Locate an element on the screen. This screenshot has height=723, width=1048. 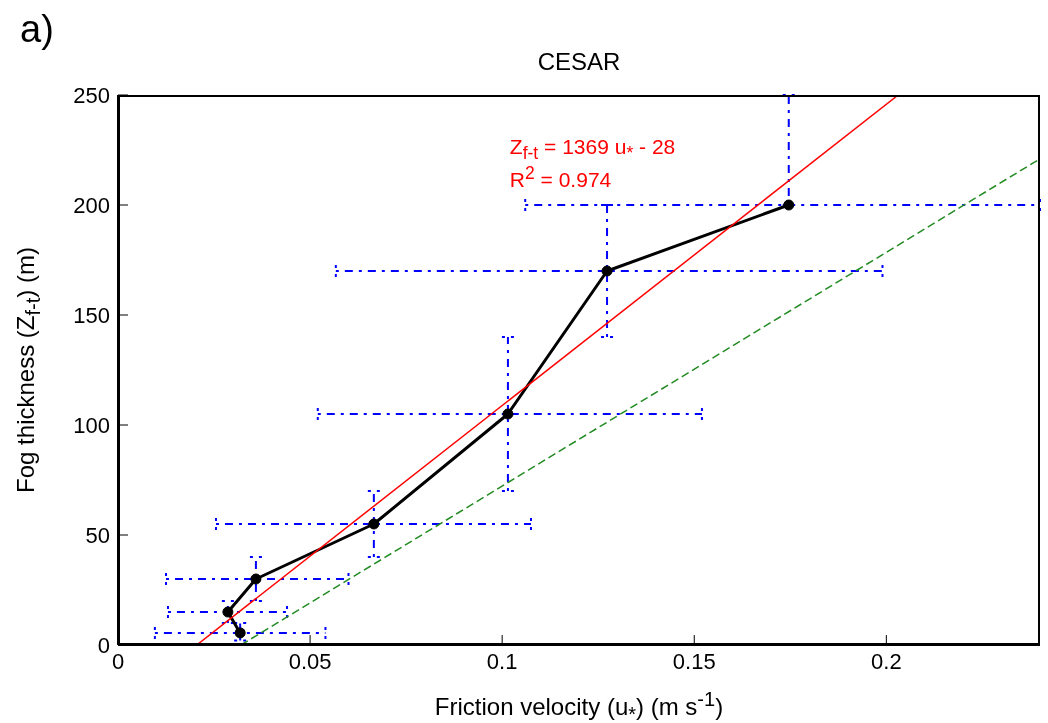
y-tick-label: 50 is located at coordinates (97, 535).